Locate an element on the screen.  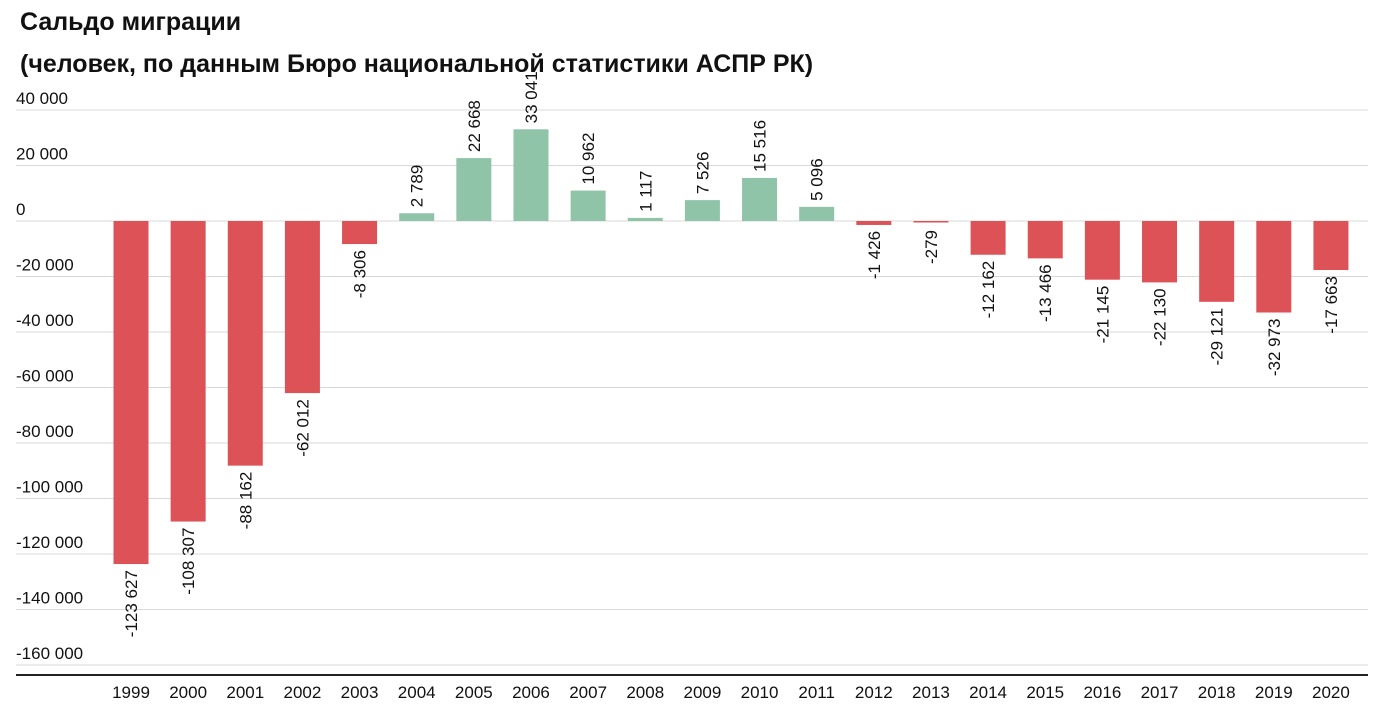
value-label: -123 627 is located at coordinates (131, 603).